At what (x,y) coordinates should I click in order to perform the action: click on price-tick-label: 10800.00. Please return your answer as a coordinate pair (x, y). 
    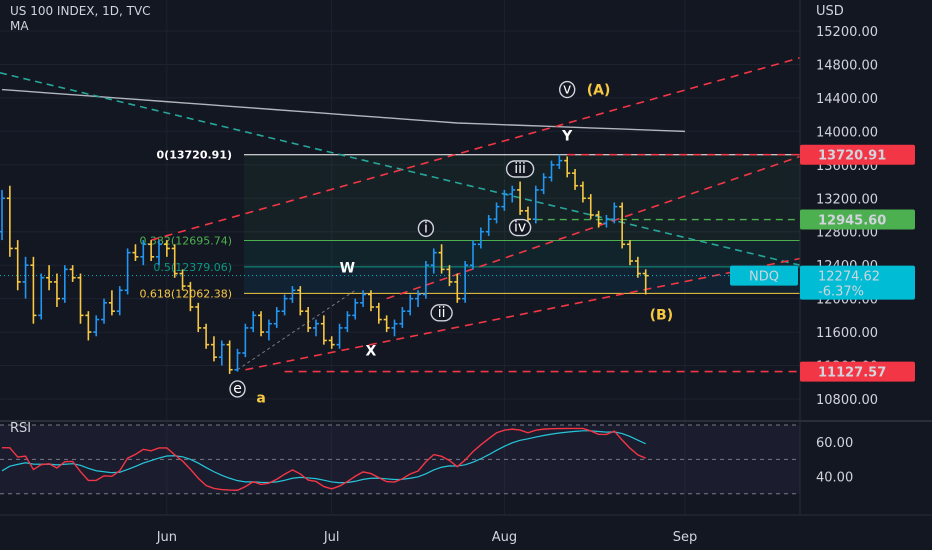
    Looking at the image, I should click on (847, 400).